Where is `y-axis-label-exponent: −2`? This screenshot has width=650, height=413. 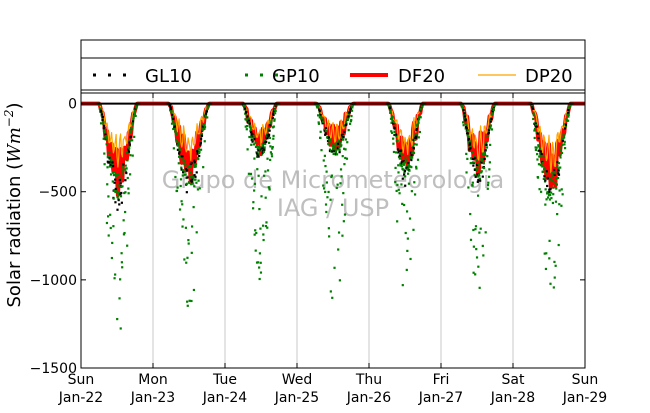 y-axis-label-exponent: −2 is located at coordinates (9, 119).